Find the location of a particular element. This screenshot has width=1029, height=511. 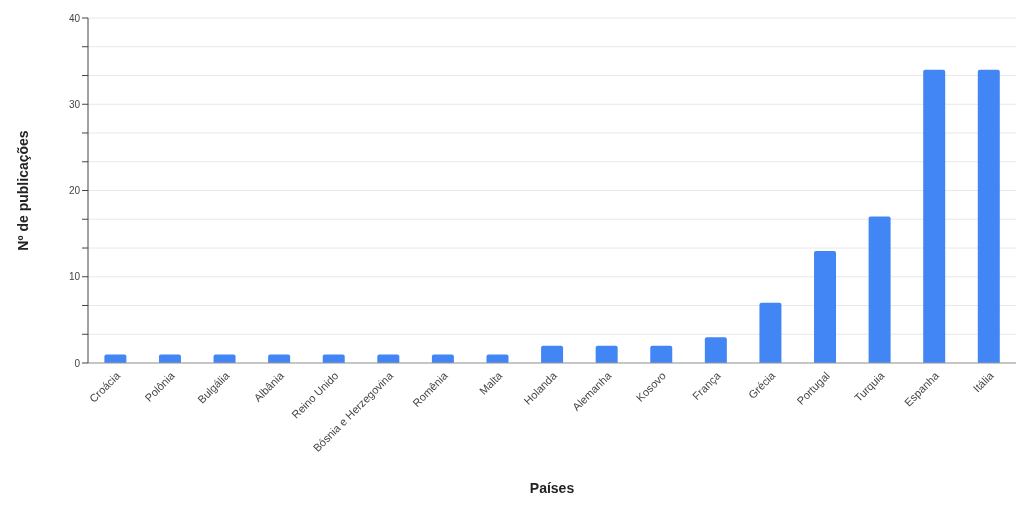

y-tick-label: 20 is located at coordinates (74, 191).